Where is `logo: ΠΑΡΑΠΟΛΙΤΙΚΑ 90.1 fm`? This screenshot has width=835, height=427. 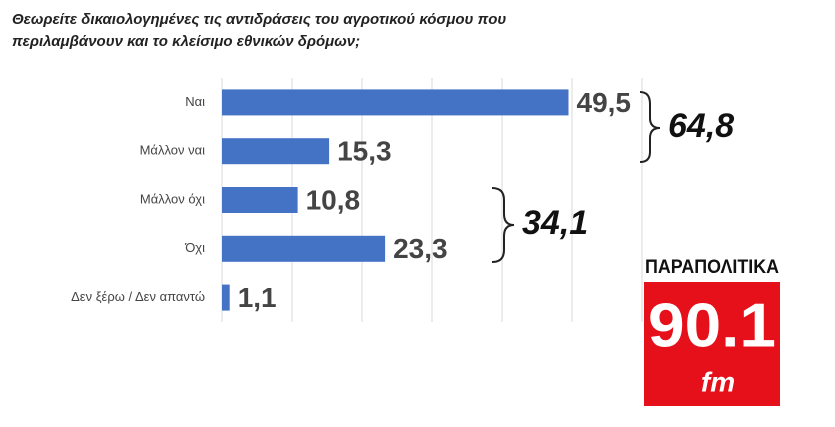
logo: ΠΑΡΑΠΟΛΙΤΙΚΑ 90.1 fm is located at coordinates (712, 331).